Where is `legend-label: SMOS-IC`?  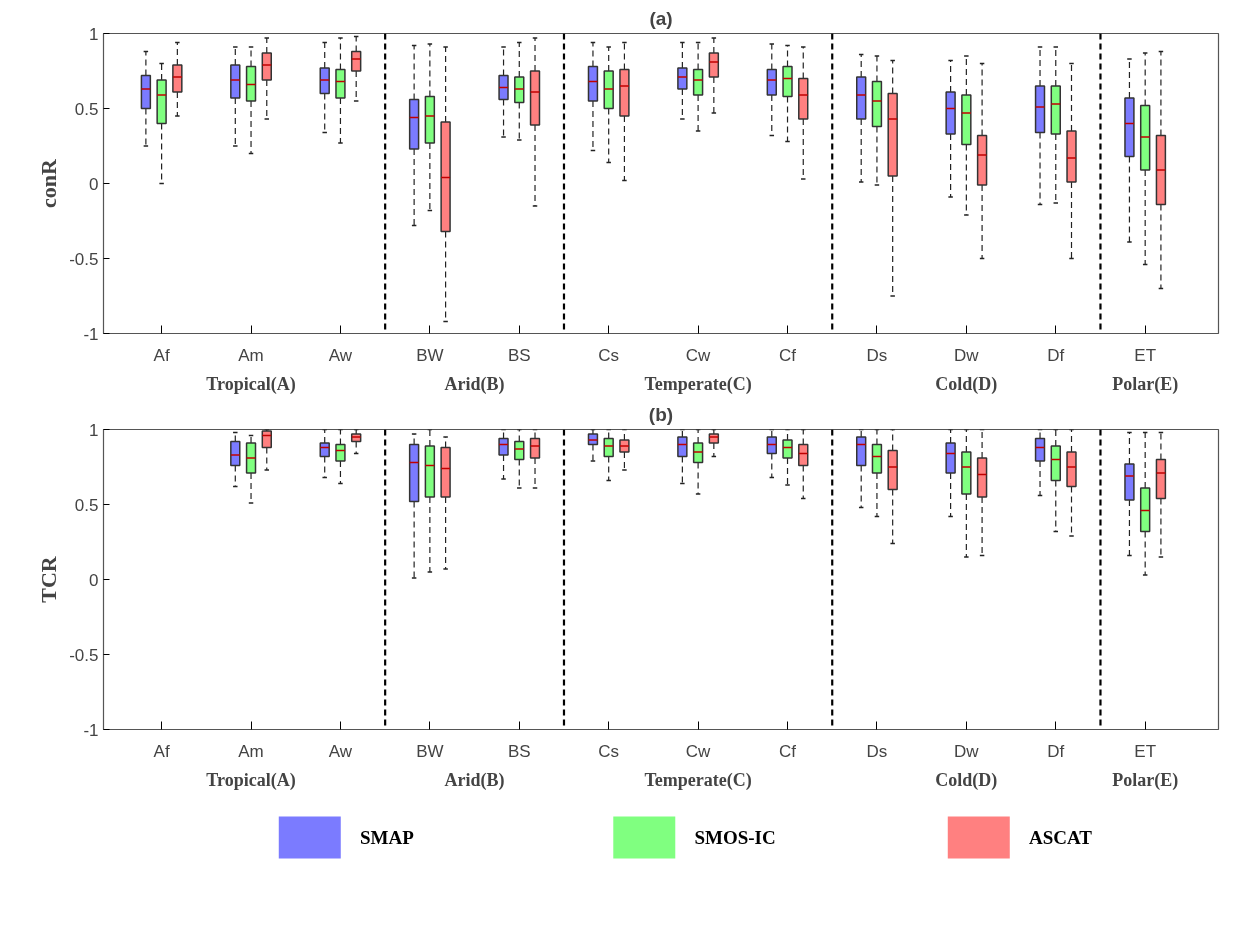 legend-label: SMOS-IC is located at coordinates (735, 837).